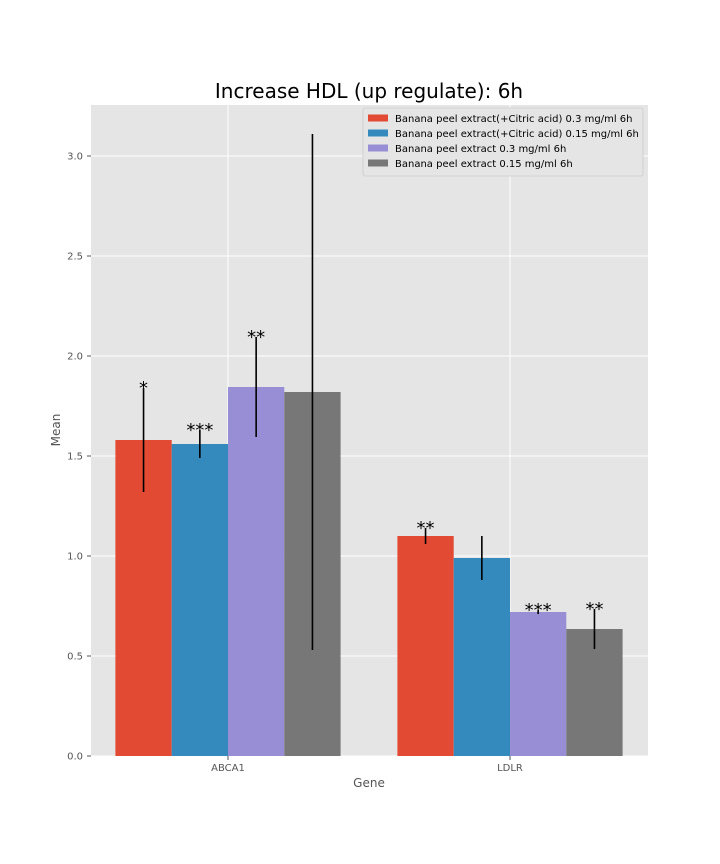  I want to click on chart-title: Increase HDL (up regulate): 6h, so click(369, 91).